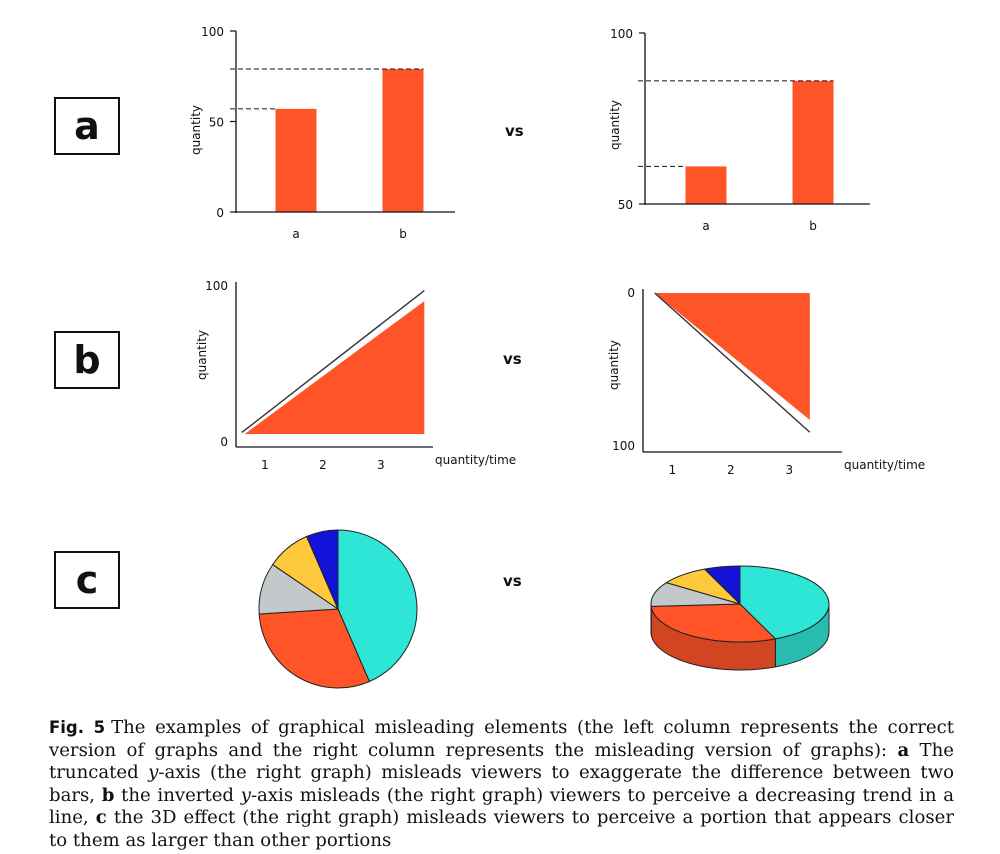 The height and width of the screenshot is (854, 1000). What do you see at coordinates (216, 123) in the screenshot?
I see `y-tick-label-a-left-50: 50` at bounding box center [216, 123].